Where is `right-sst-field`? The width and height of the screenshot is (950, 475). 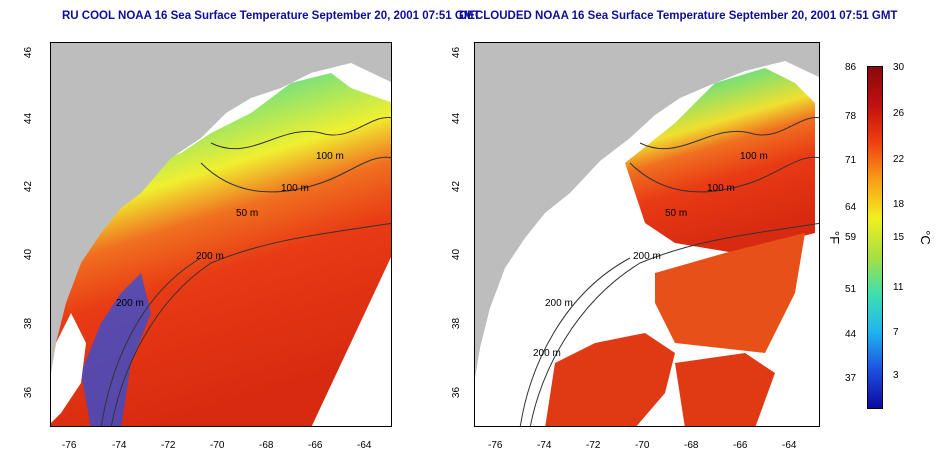
right-sst-field is located at coordinates (720, 160).